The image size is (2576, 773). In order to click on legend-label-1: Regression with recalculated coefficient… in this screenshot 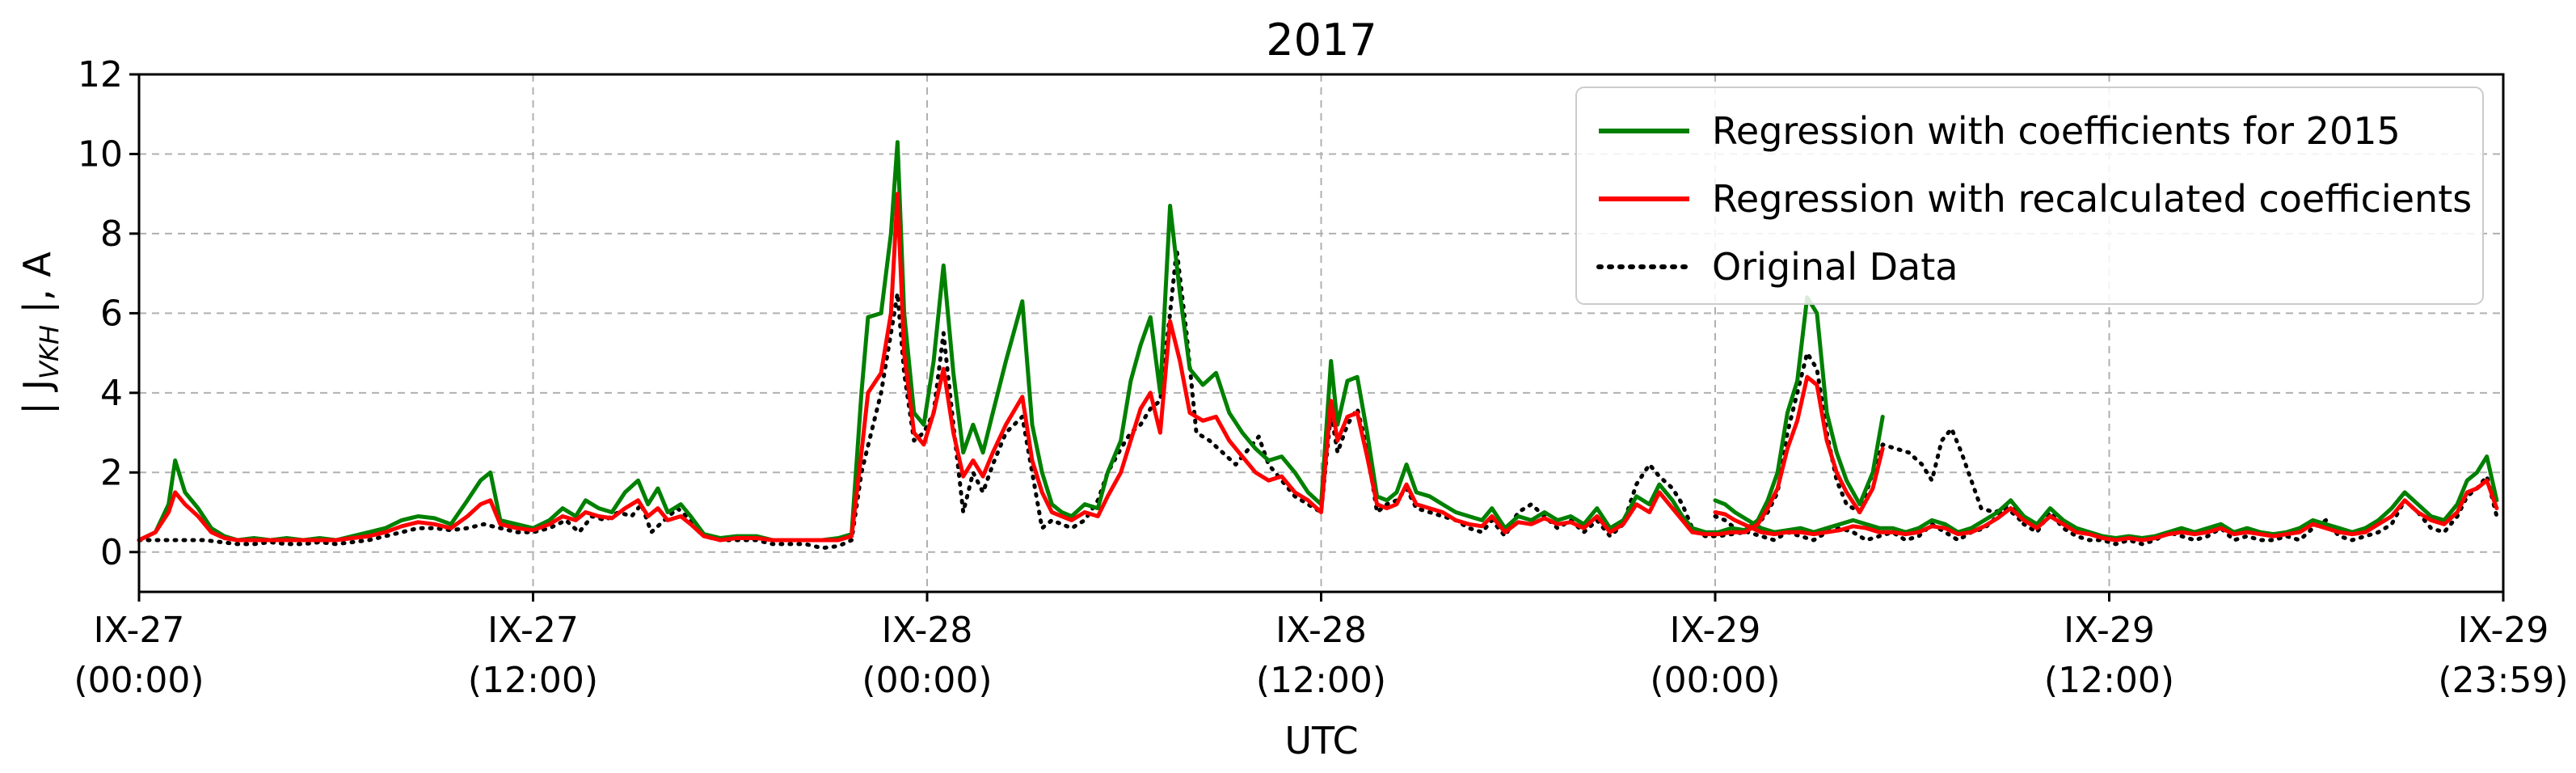, I will do `click(2092, 199)`.